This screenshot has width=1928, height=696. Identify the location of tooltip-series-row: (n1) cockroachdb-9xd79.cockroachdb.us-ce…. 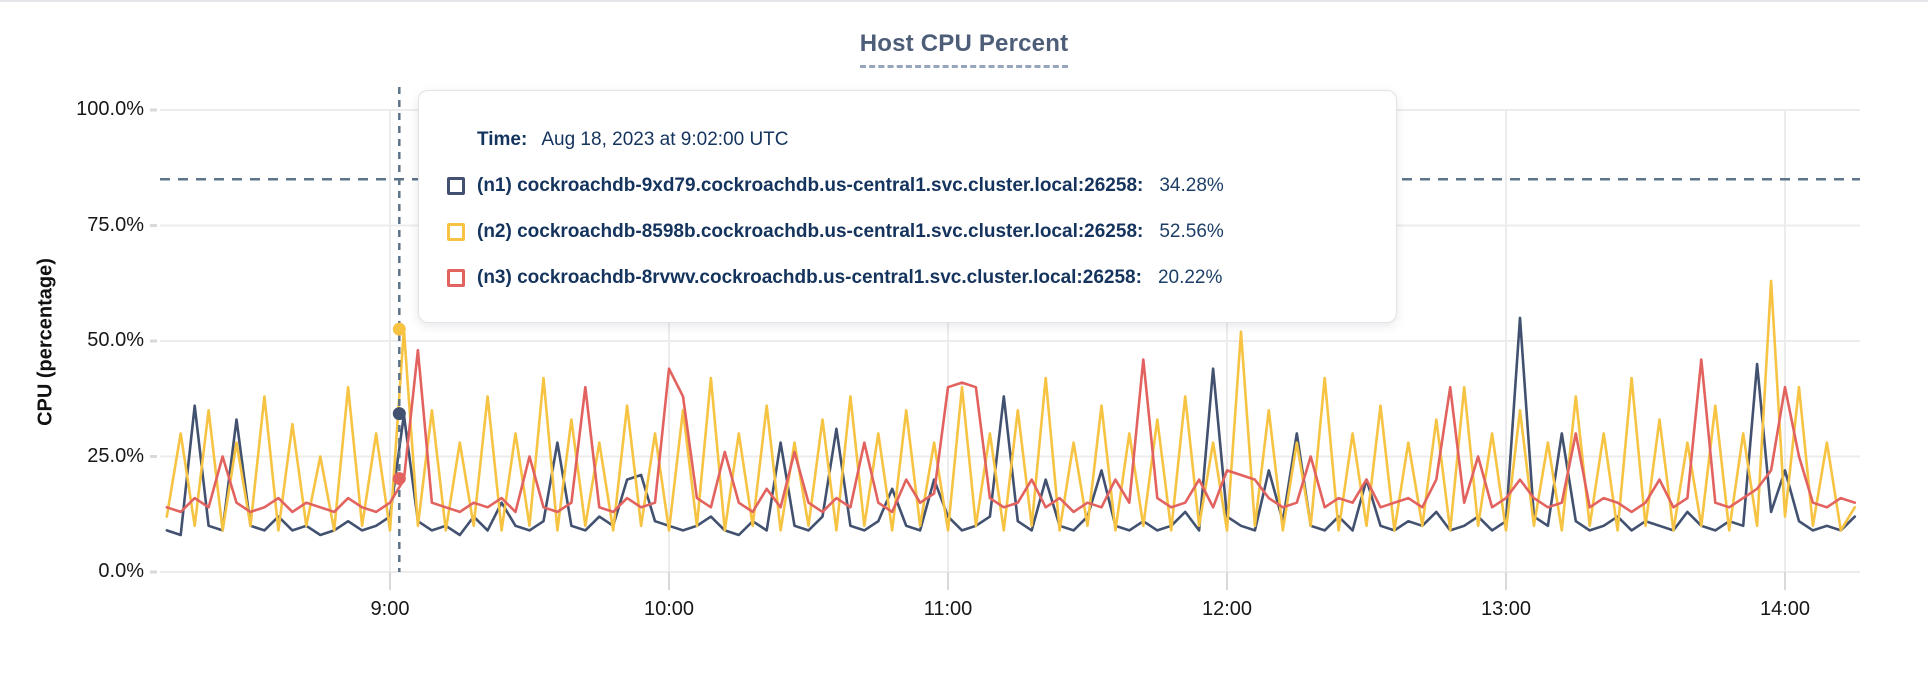
(909, 186).